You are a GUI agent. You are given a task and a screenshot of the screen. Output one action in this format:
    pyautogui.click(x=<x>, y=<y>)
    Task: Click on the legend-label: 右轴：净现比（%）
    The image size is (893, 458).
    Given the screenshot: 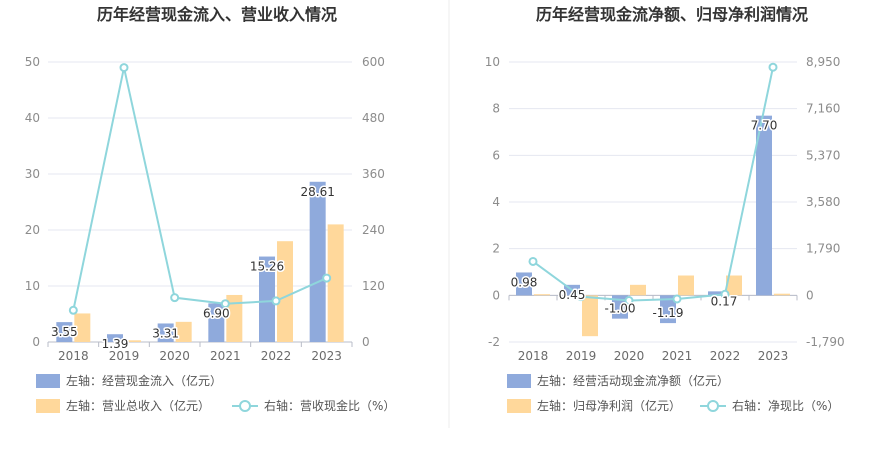 What is the action you would take?
    pyautogui.click(x=785, y=405)
    